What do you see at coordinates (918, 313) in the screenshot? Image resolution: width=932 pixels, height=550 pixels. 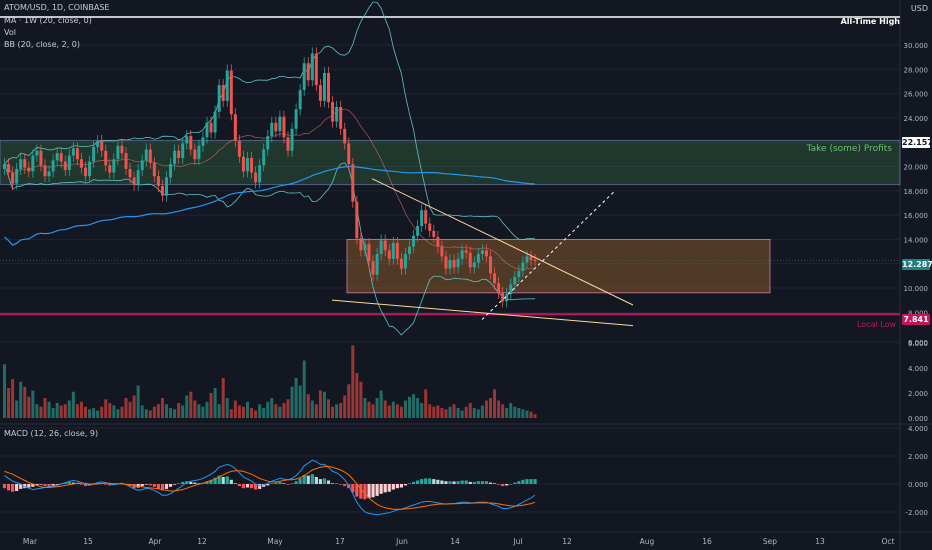 I see `price-tick-label: 8.000` at bounding box center [918, 313].